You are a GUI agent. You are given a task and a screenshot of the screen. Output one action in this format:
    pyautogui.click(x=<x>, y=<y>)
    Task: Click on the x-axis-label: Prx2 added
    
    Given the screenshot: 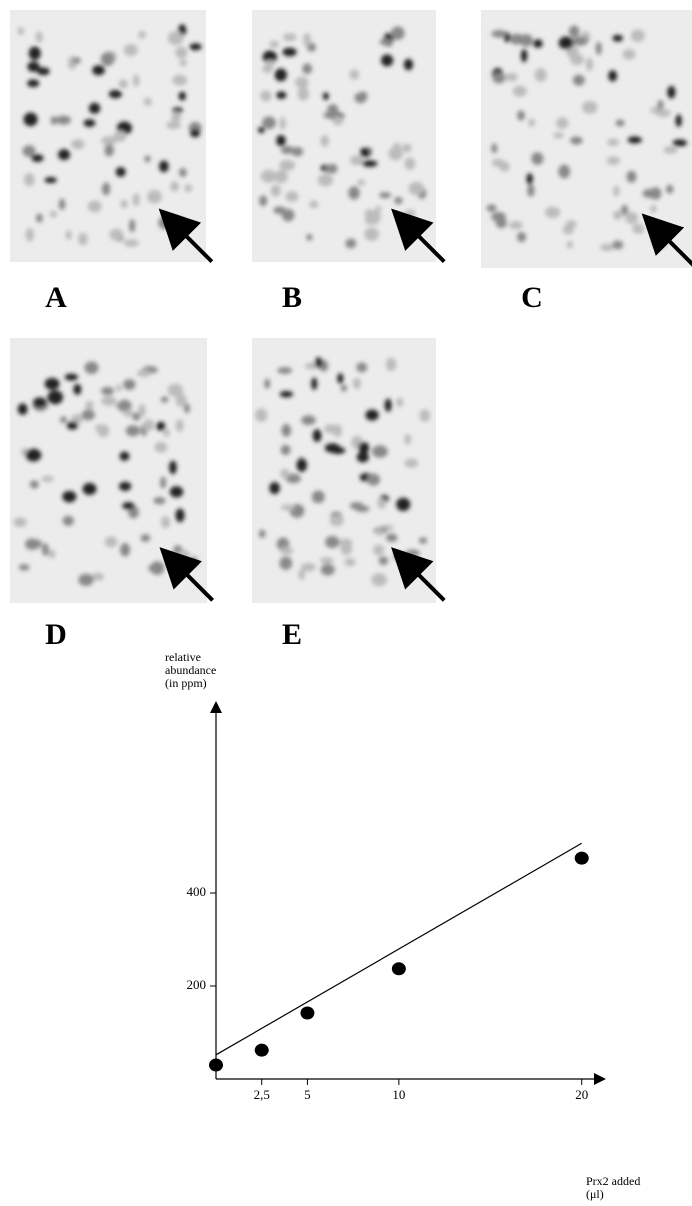 What is the action you would take?
    pyautogui.click(x=613, y=1181)
    